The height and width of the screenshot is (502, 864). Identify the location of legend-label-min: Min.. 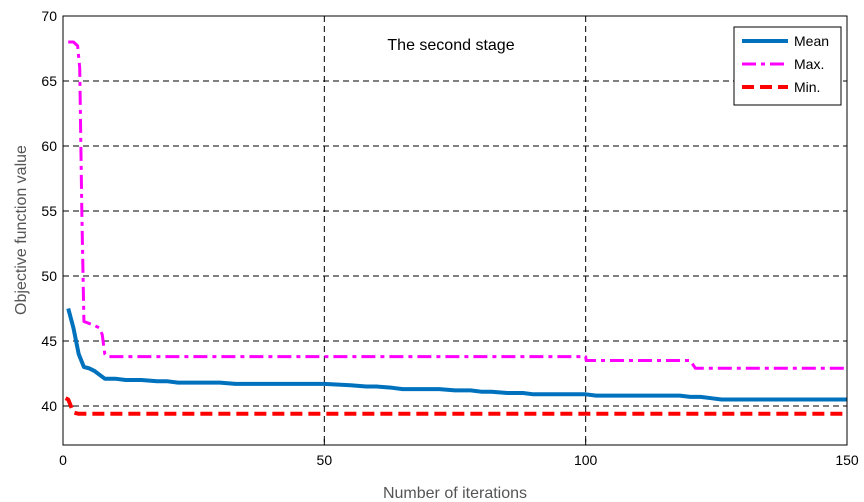
(807, 87).